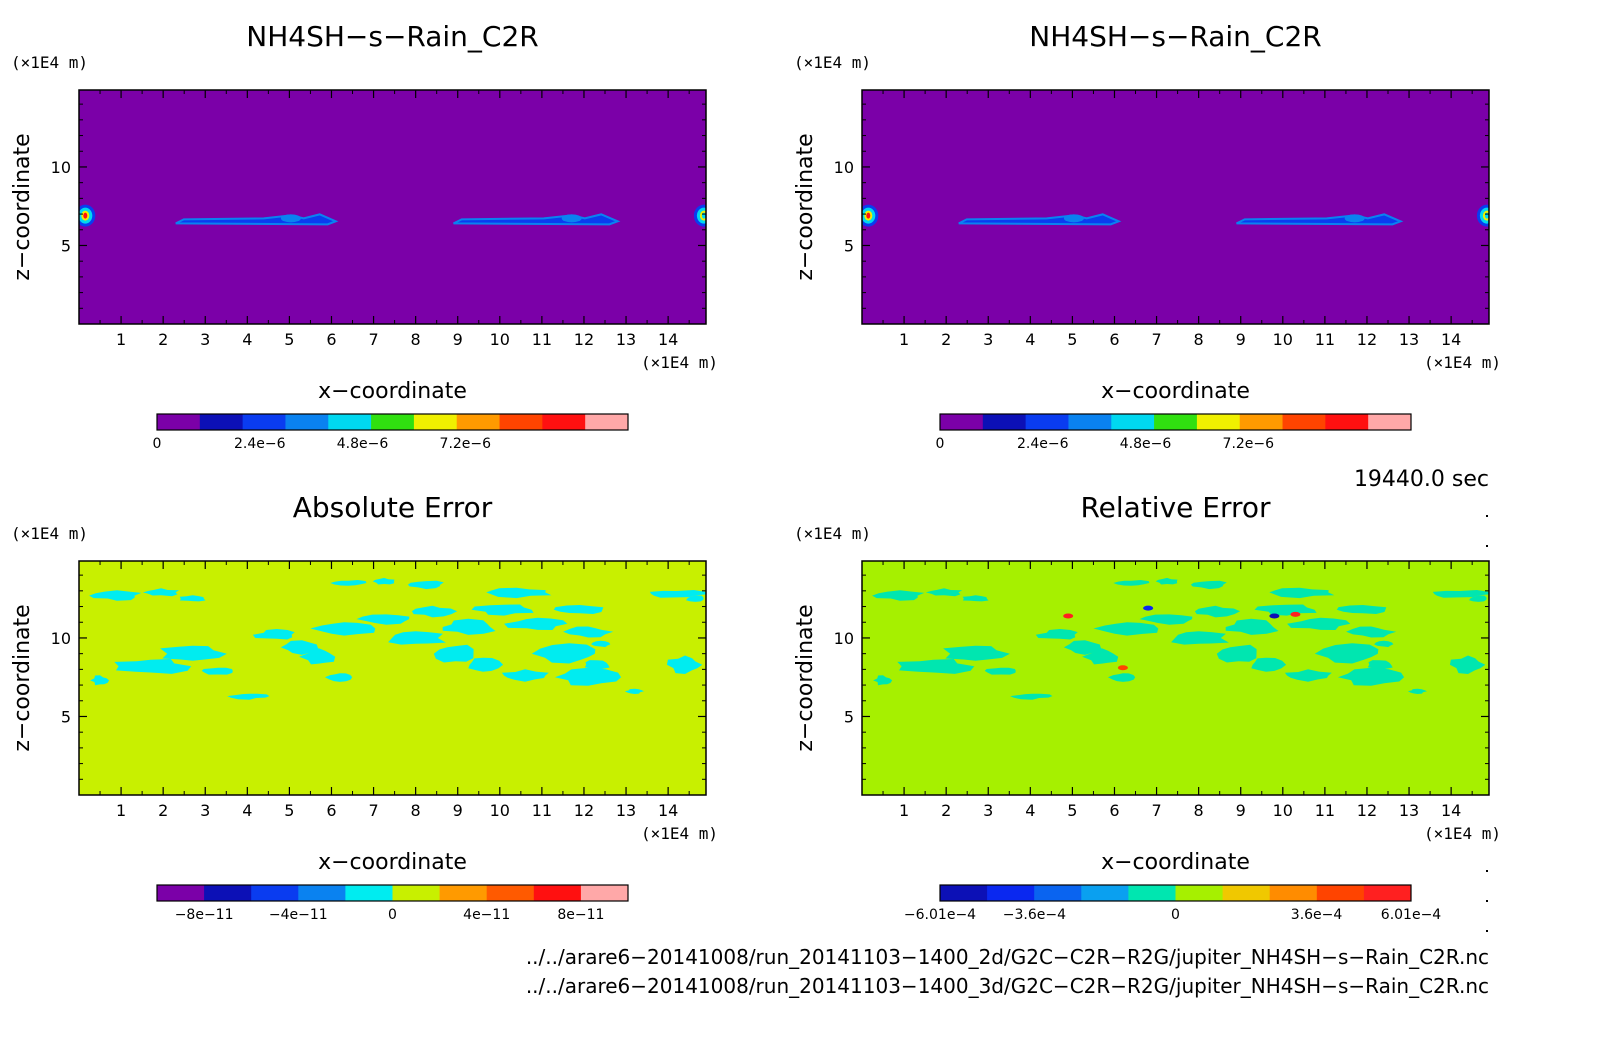 This screenshot has height=1054, width=1604. I want to click on colorbar-tick-label: 4e−11, so click(486, 915).